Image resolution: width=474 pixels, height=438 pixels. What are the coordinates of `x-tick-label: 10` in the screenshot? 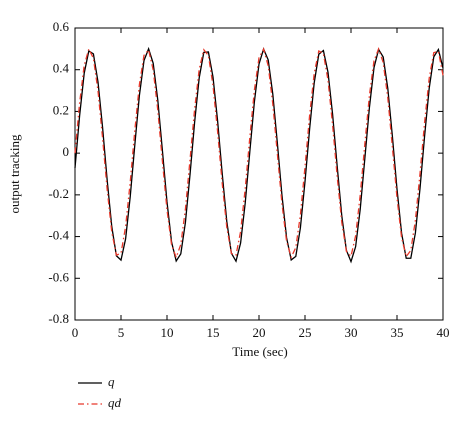 It's located at (167, 332).